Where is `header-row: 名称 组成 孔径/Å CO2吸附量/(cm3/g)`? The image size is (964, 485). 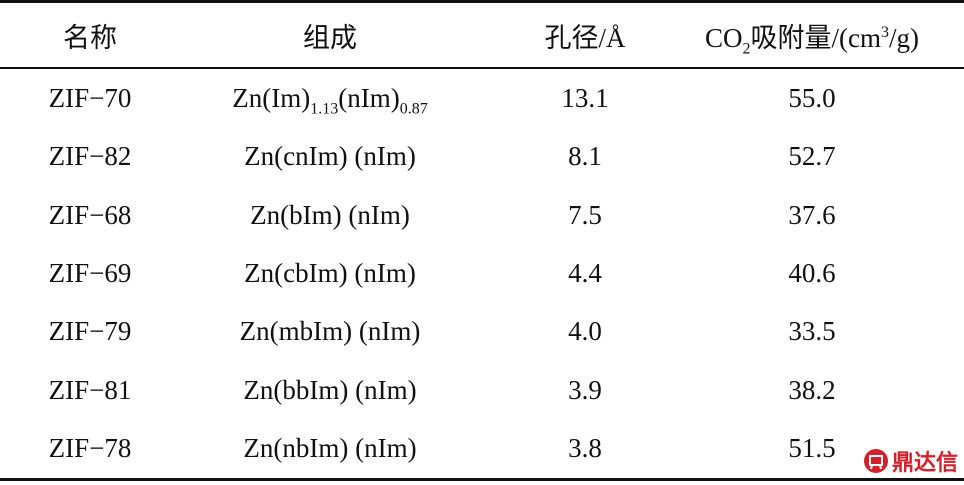 header-row: 名称 组成 孔径/Å CO2吸附量/(cm3/g) is located at coordinates (467, 35).